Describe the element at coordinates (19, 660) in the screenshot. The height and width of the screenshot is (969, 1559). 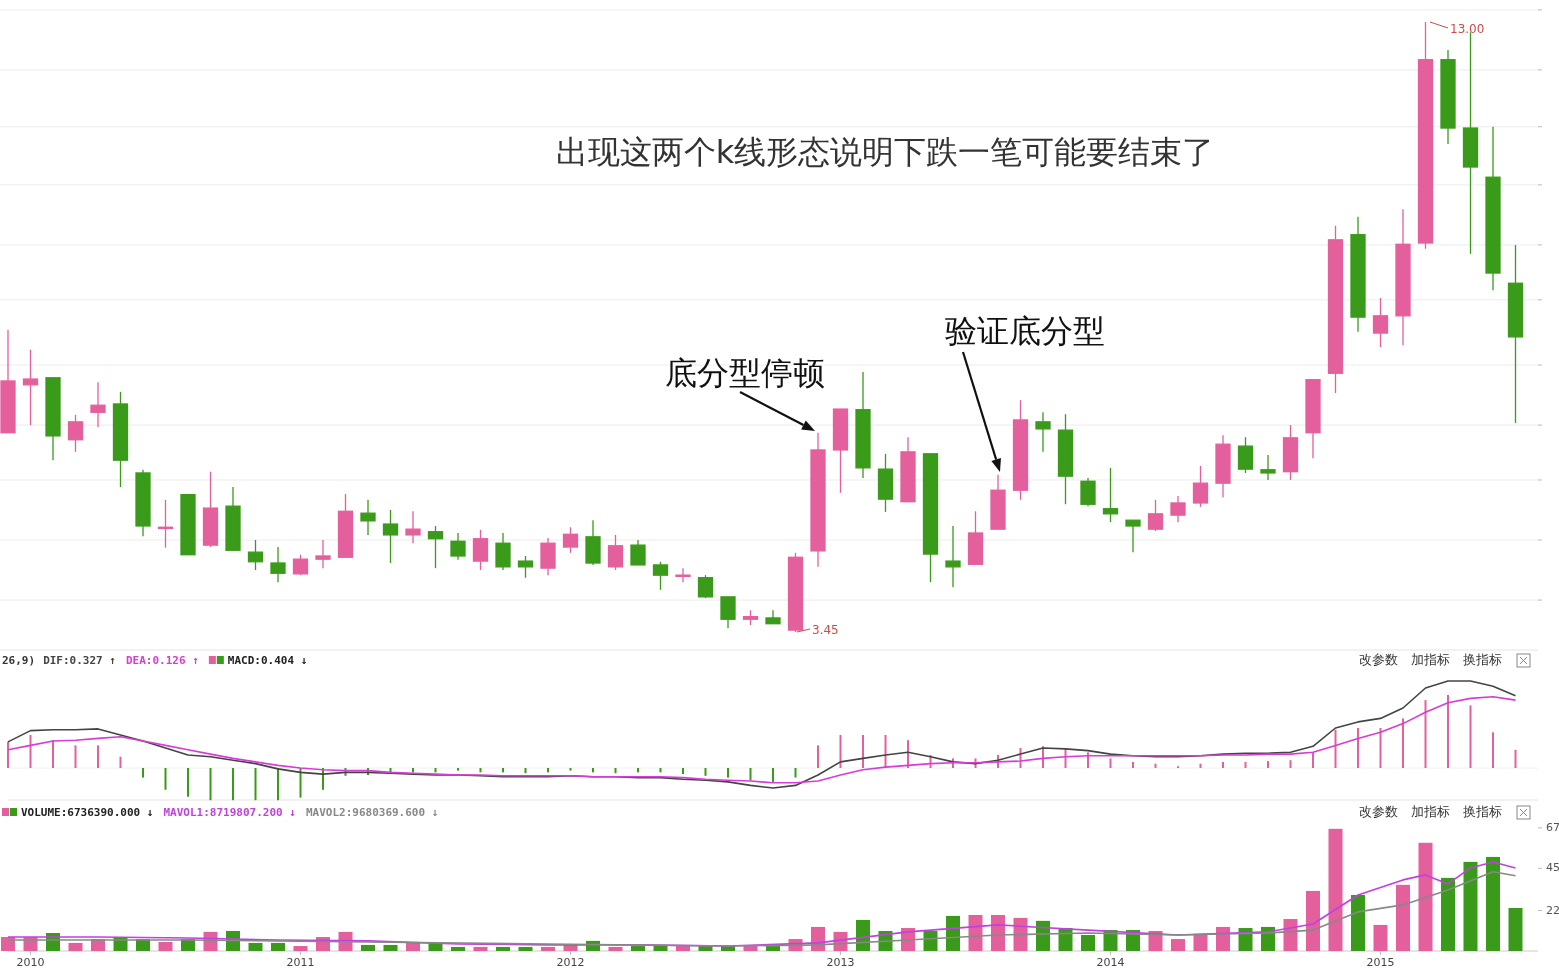
I see `legend-title: 26,9)` at that location.